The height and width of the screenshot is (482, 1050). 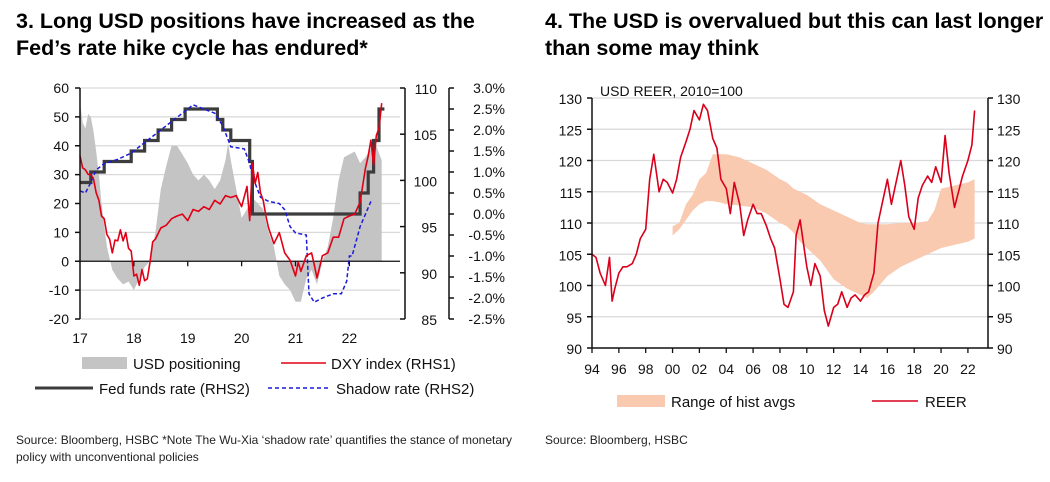 What do you see at coordinates (571, 99) in the screenshot?
I see `left-axis-label: 130` at bounding box center [571, 99].